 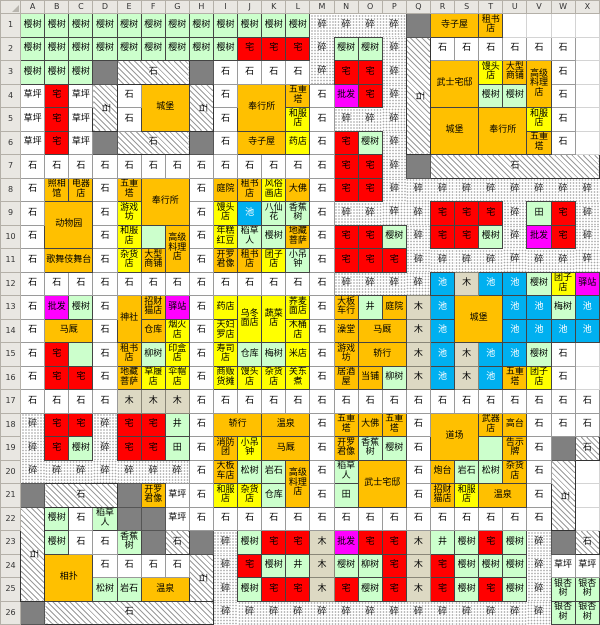 I want to click on row-header-14: 14, so click(x=11, y=330).